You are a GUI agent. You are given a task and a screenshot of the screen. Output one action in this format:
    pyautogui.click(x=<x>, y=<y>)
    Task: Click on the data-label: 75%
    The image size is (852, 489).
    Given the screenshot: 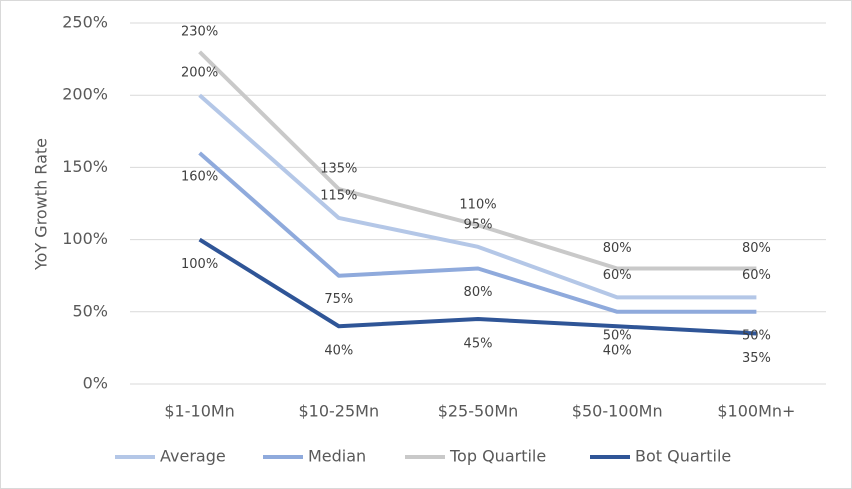 What is the action you would take?
    pyautogui.click(x=338, y=299)
    